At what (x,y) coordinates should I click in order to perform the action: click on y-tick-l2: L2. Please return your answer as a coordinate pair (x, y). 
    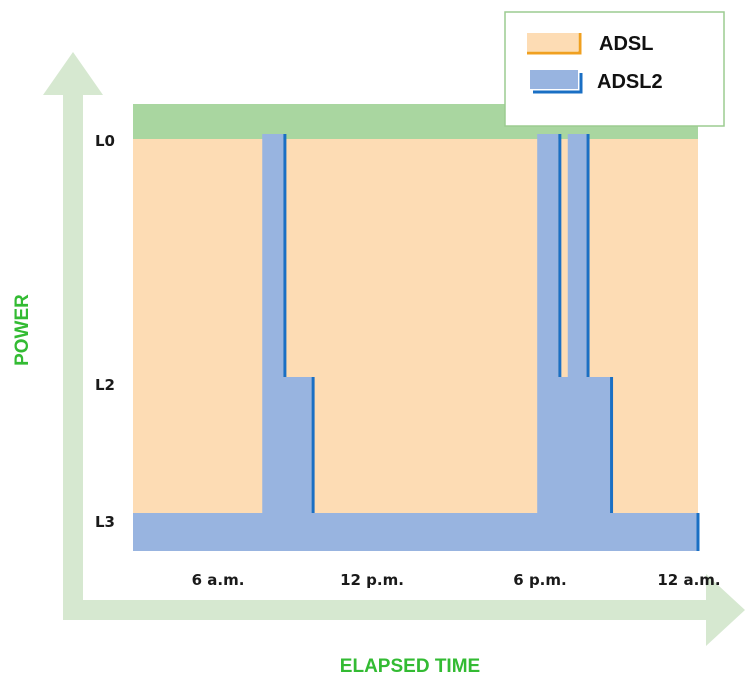
    Looking at the image, I should click on (105, 385).